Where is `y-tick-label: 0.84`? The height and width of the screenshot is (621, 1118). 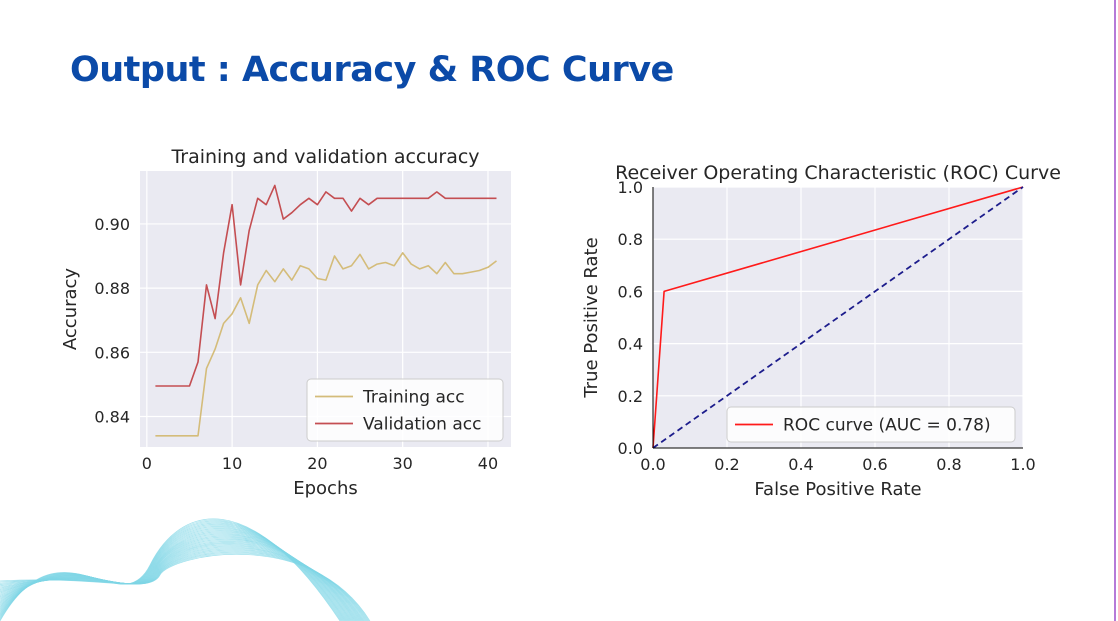 y-tick-label: 0.84 is located at coordinates (112, 417).